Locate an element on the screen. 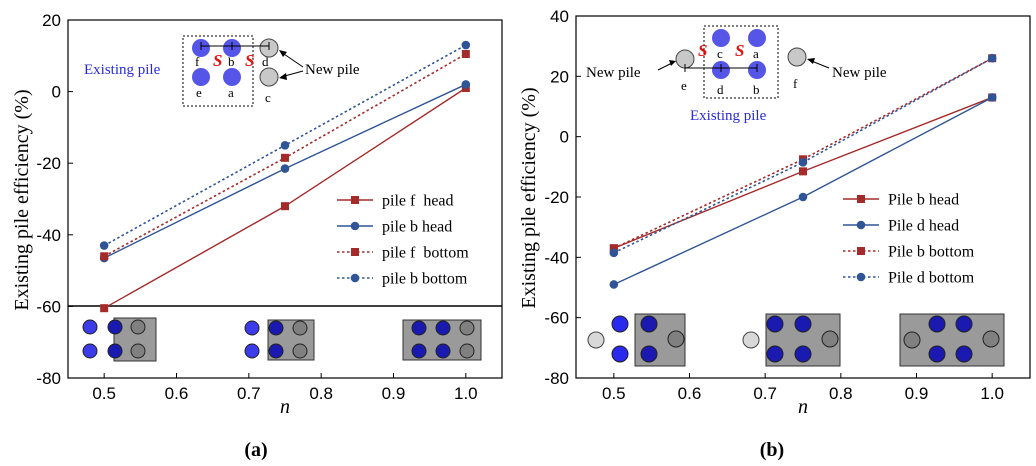 The image size is (1036, 466). legend-label: pile b head is located at coordinates (417, 227).